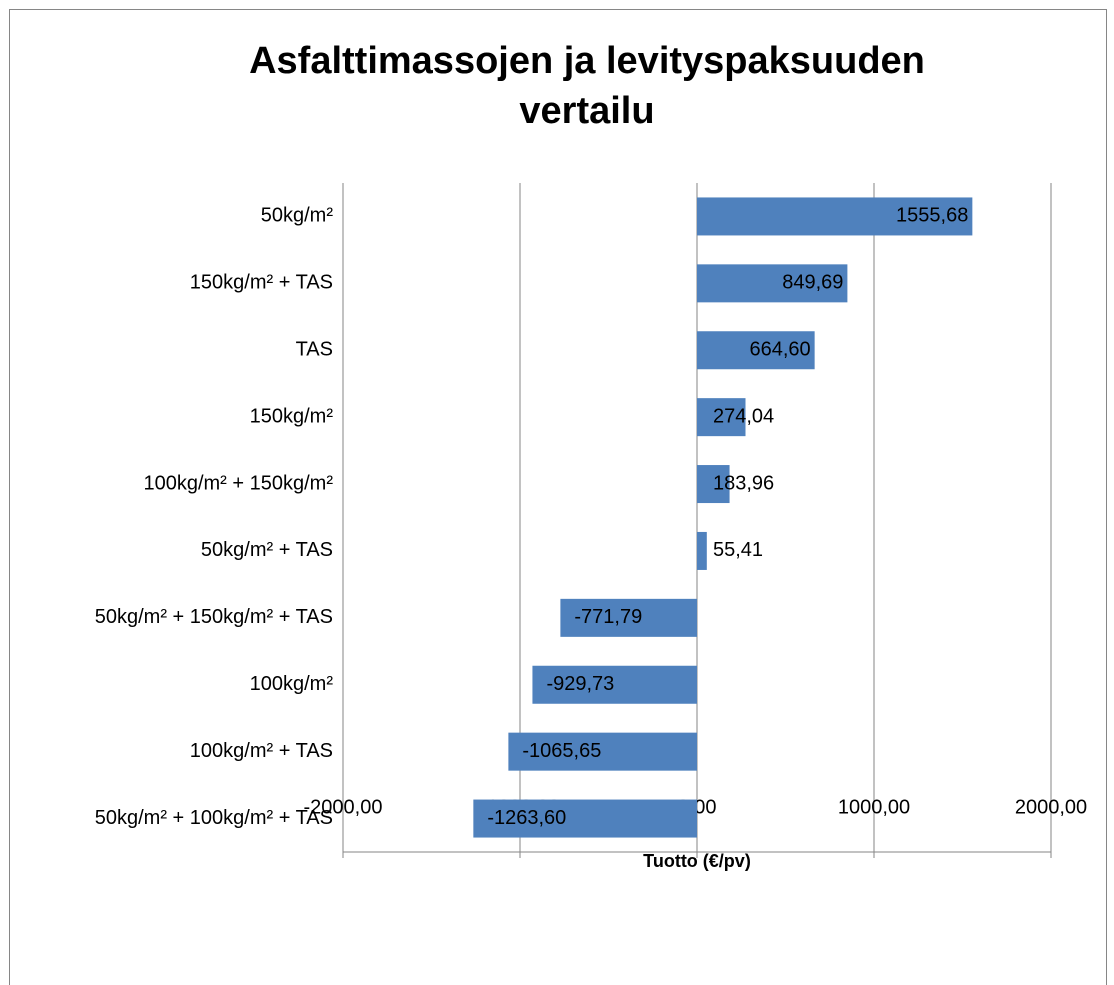 This screenshot has width=1114, height=985. Describe the element at coordinates (261, 283) in the screenshot. I see `y-tick-label: 150kg/m² + TAS` at that location.